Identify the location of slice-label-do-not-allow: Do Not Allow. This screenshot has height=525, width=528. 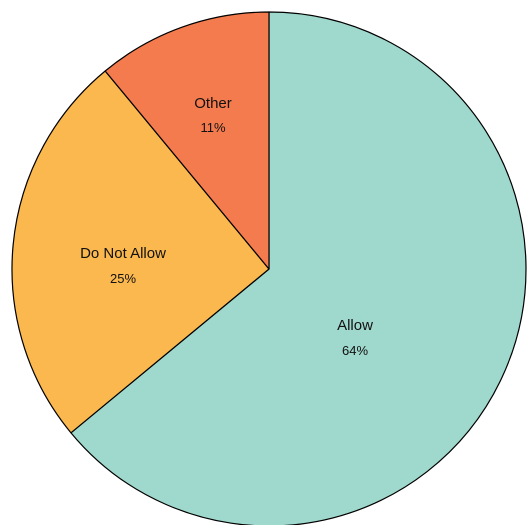
(123, 253).